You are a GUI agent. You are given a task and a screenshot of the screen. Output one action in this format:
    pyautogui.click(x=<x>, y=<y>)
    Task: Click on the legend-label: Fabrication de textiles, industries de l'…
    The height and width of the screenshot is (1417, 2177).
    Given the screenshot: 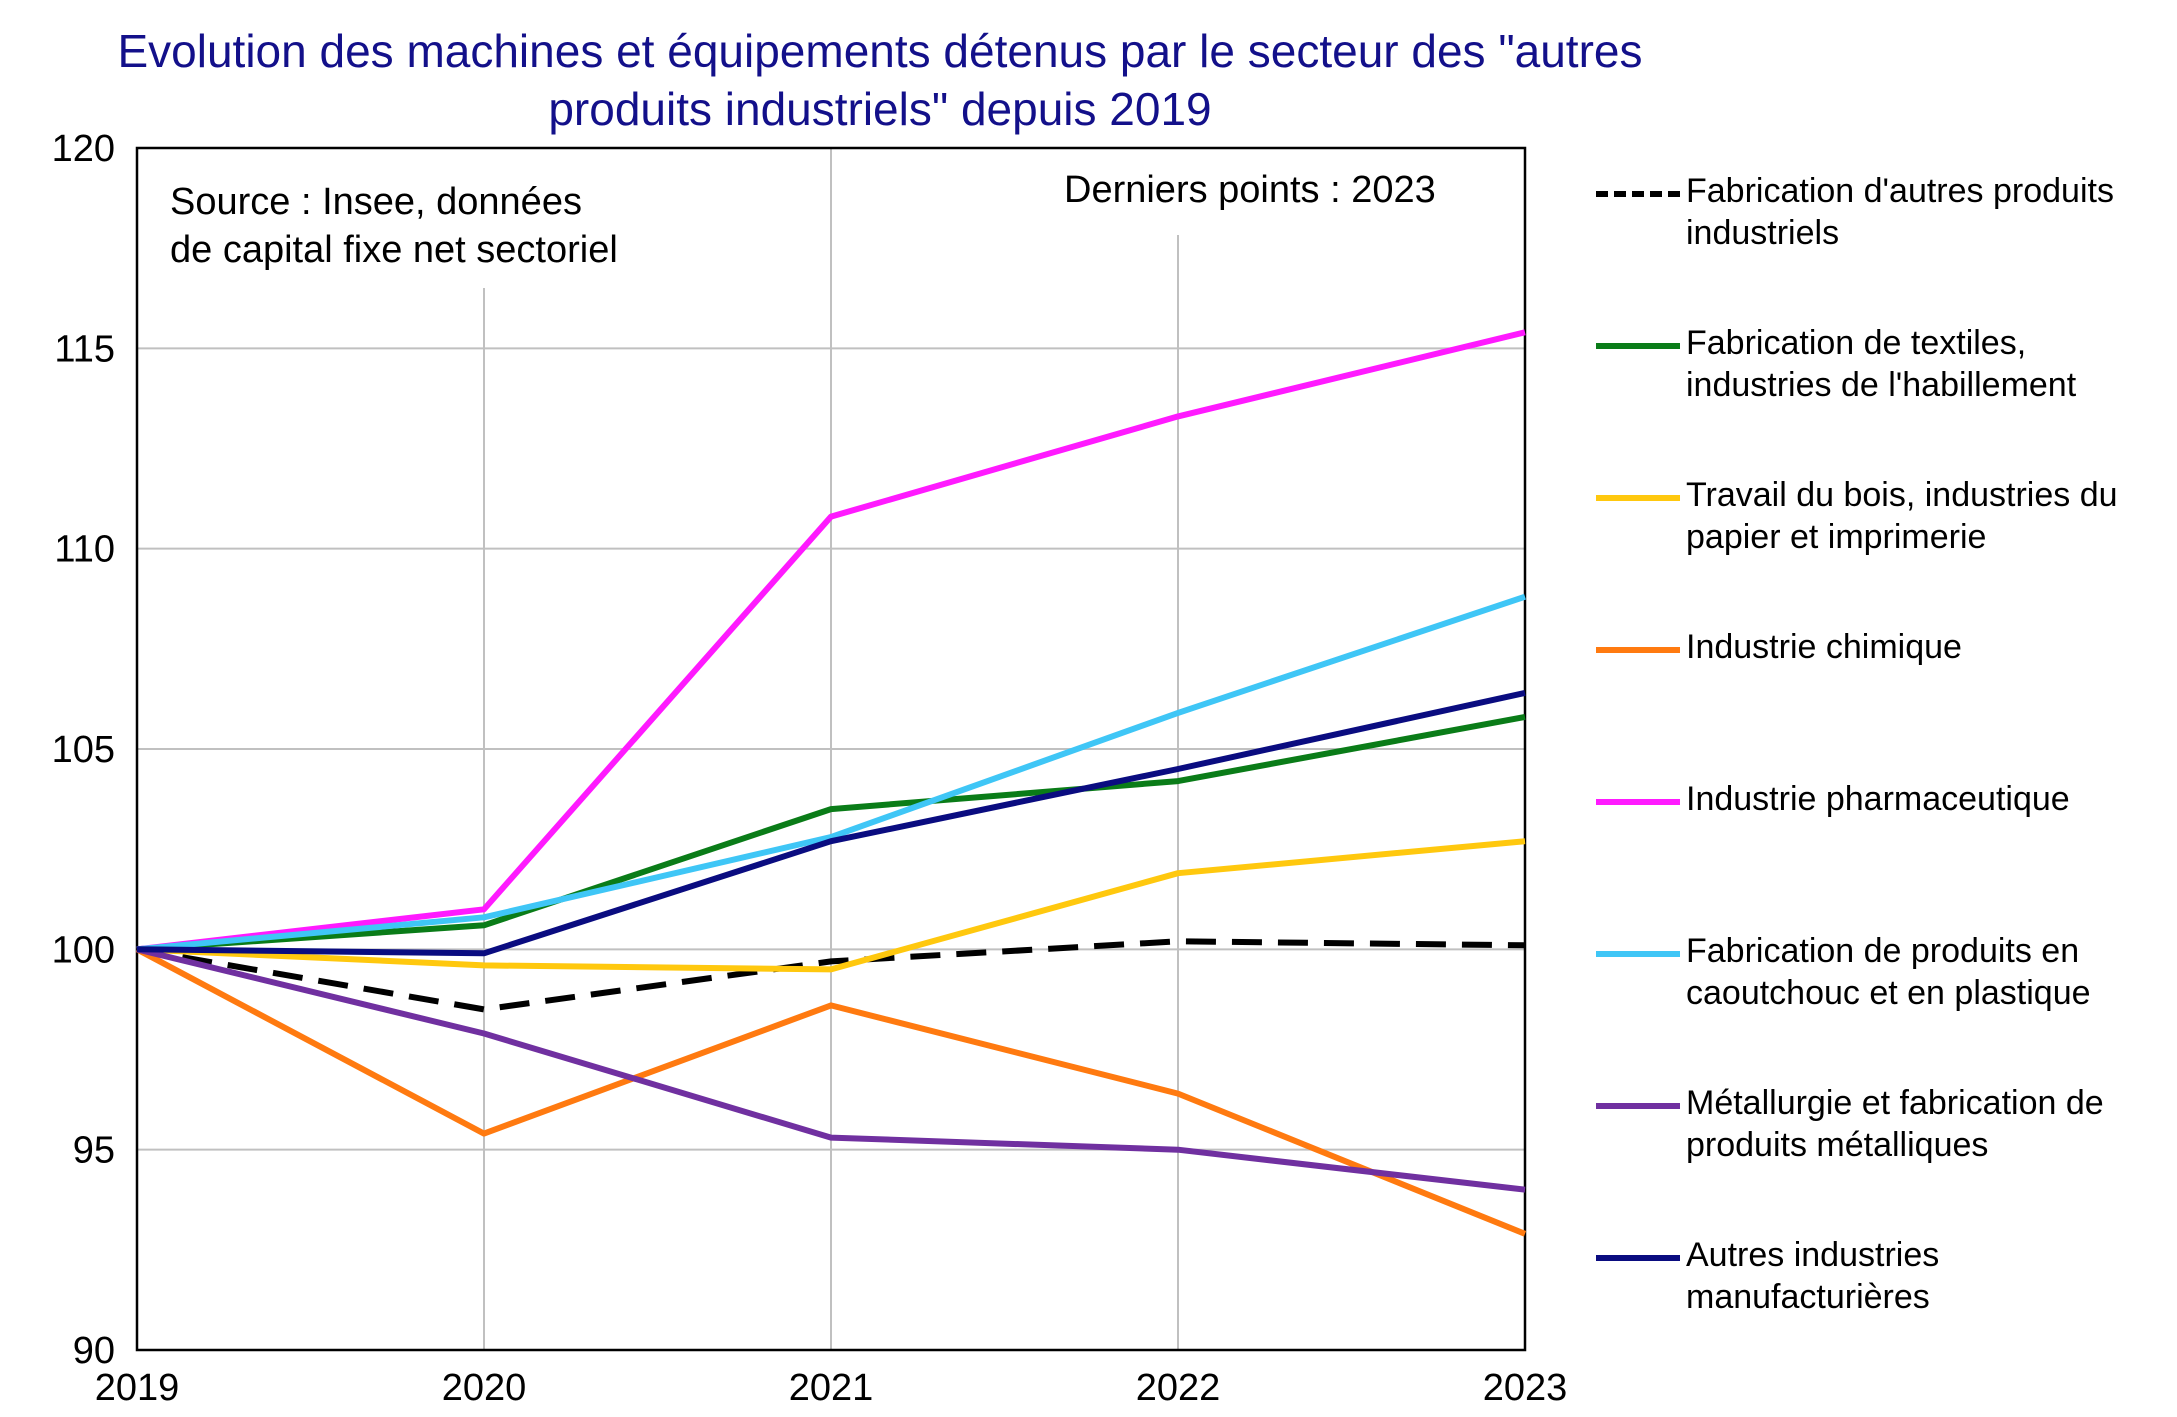 What is the action you would take?
    pyautogui.click(x=1931, y=364)
    